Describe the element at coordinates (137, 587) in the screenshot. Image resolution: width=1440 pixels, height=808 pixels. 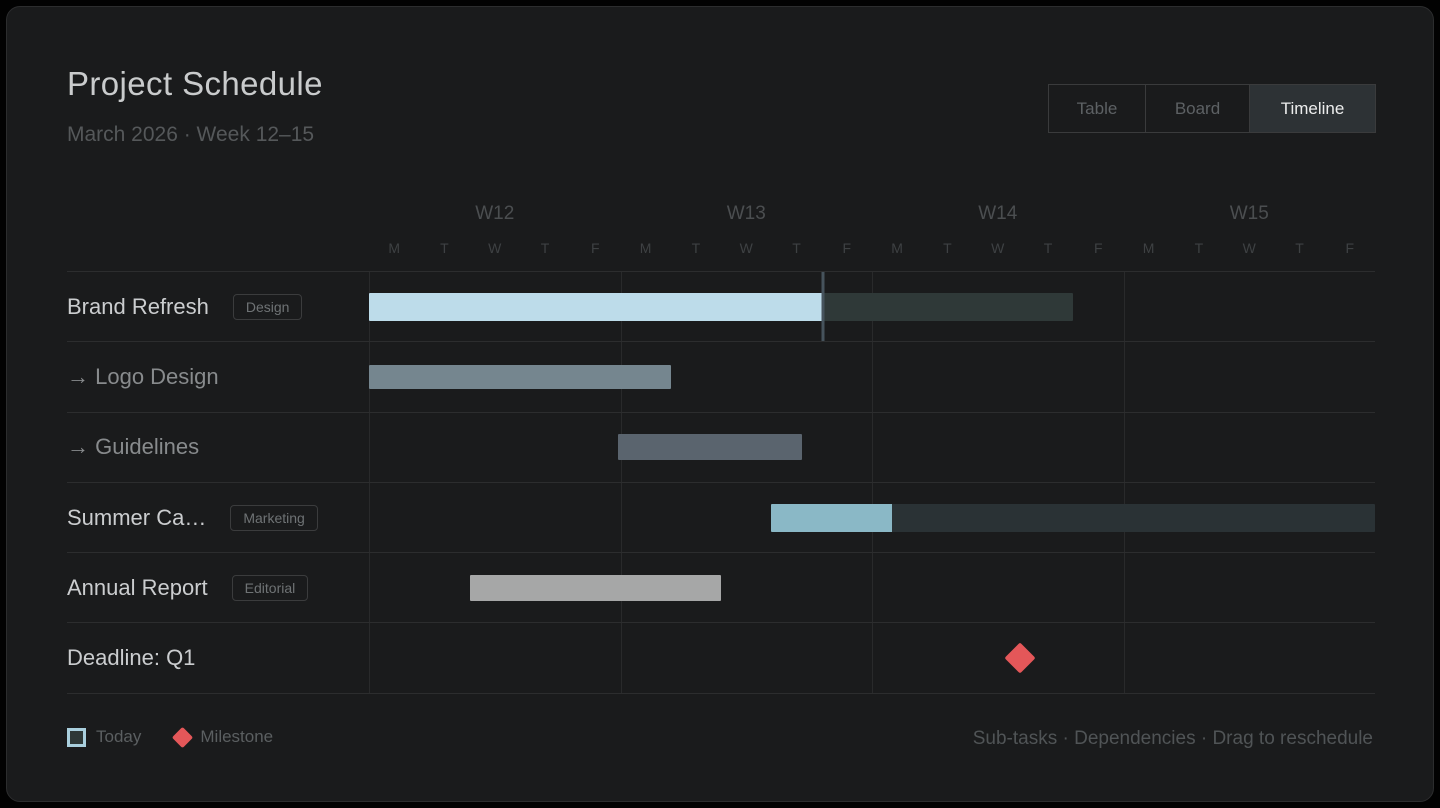
I see `task-label: Annual Report` at that location.